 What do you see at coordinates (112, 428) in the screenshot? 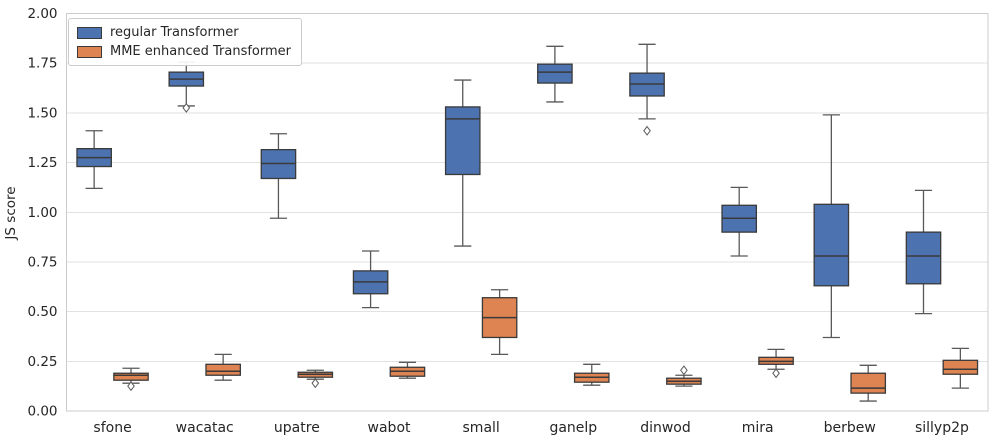
I see `x-tick-label: sfone` at bounding box center [112, 428].